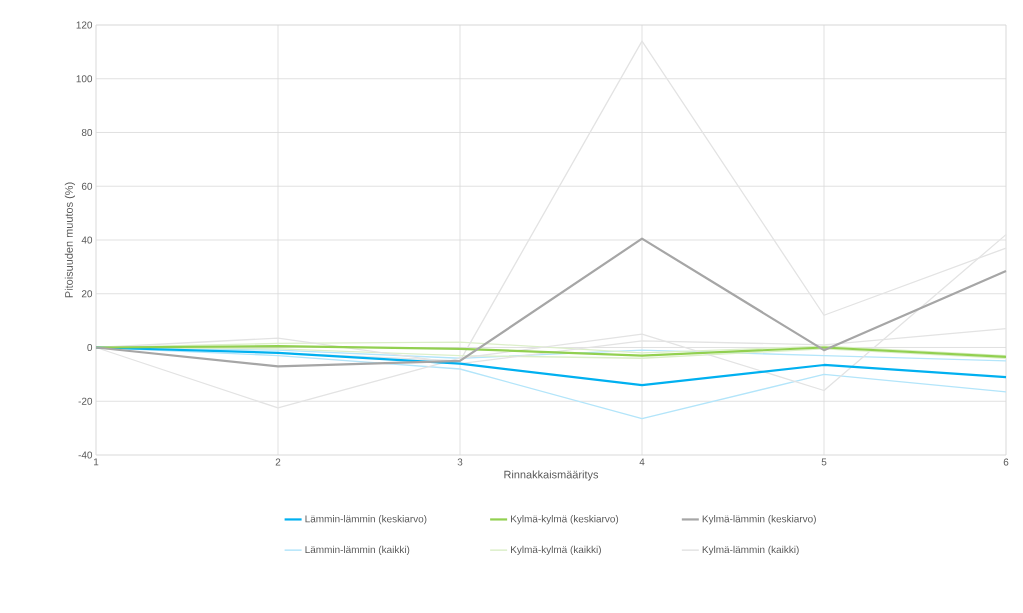 This screenshot has width=1023, height=613. I want to click on legend-label: Kylmä-lämmin (keskiarvo), so click(759, 520).